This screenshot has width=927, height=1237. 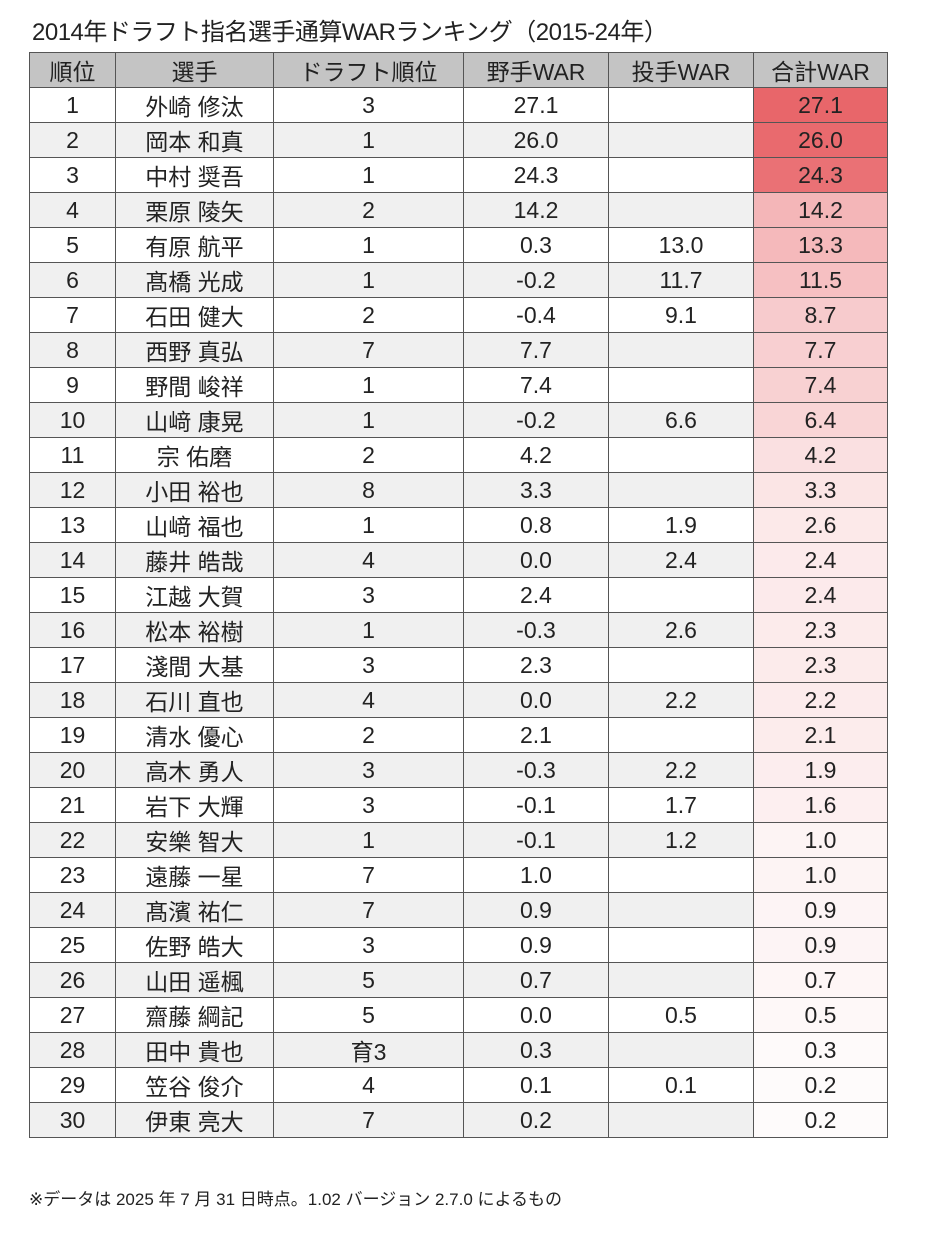 What do you see at coordinates (72, 105) in the screenshot?
I see `rank-cell: 1` at bounding box center [72, 105].